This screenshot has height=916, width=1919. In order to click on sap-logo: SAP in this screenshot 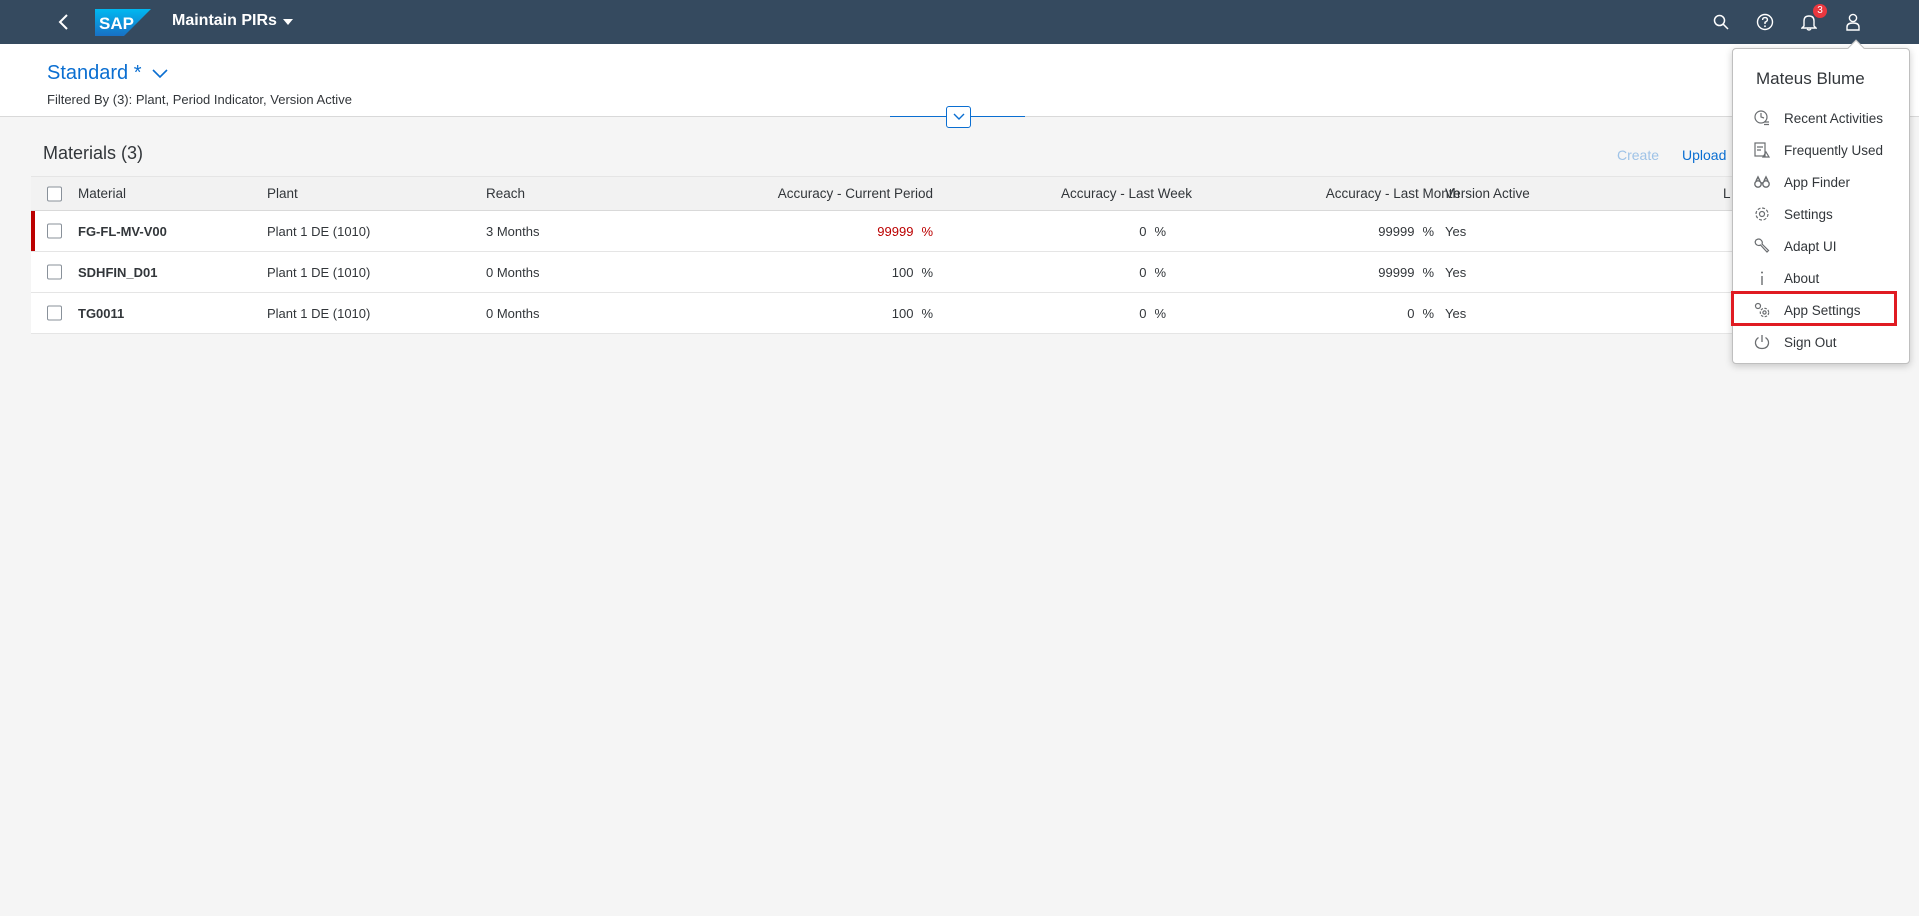, I will do `click(123, 22)`.